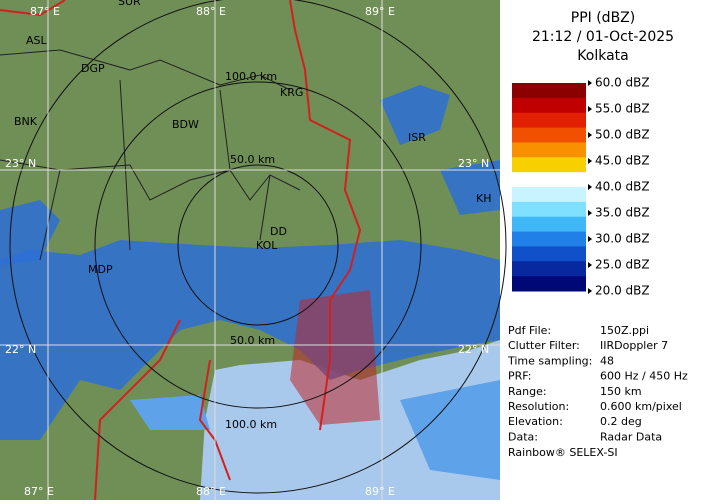 The width and height of the screenshot is (706, 504). What do you see at coordinates (100, 269) in the screenshot?
I see `place-label: MDP` at bounding box center [100, 269].